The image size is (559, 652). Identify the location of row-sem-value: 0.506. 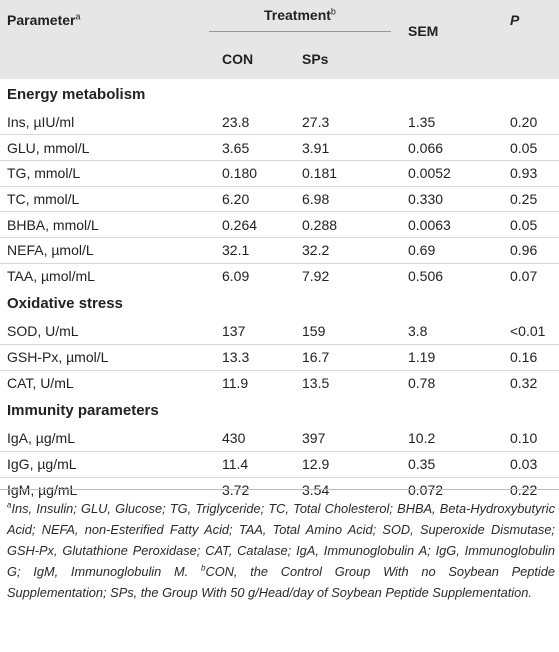
(435, 275).